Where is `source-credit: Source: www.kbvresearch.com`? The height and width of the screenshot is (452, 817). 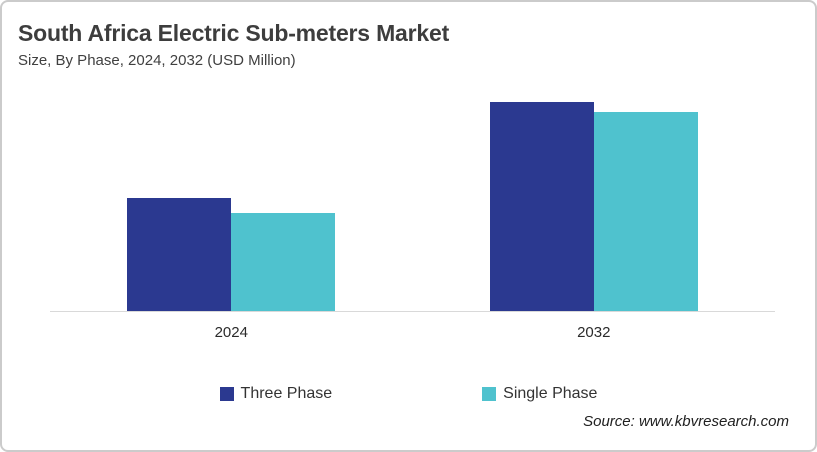
source-credit: Source: www.kbvresearch.com is located at coordinates (686, 421).